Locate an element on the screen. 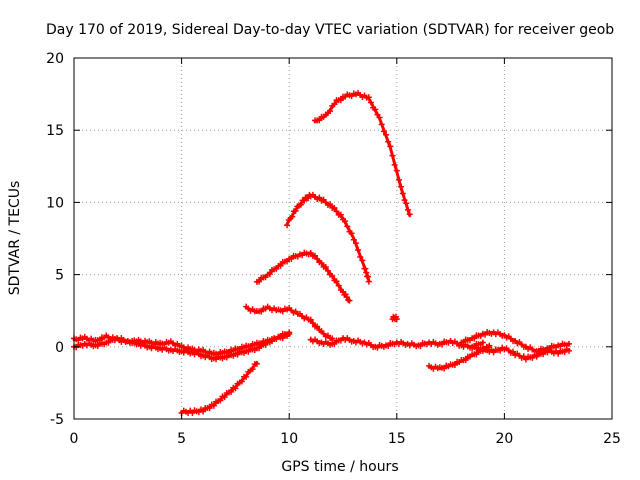 The height and width of the screenshot is (480, 640). series-line is located at coordinates (362, 154).